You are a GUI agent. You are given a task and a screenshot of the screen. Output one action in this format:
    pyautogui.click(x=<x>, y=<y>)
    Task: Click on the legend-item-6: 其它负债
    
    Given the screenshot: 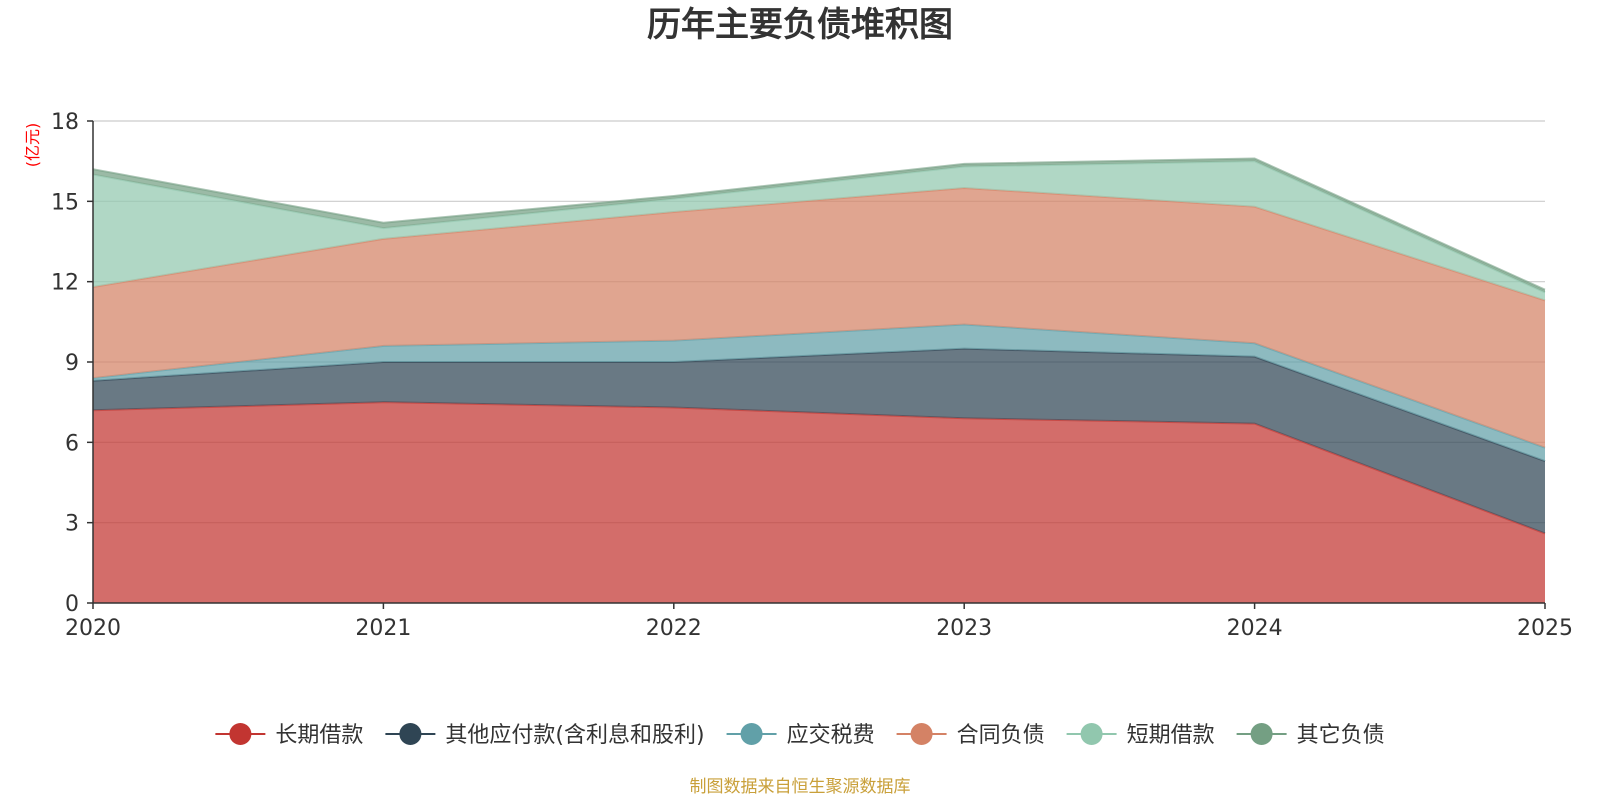 What is the action you would take?
    pyautogui.click(x=1310, y=735)
    